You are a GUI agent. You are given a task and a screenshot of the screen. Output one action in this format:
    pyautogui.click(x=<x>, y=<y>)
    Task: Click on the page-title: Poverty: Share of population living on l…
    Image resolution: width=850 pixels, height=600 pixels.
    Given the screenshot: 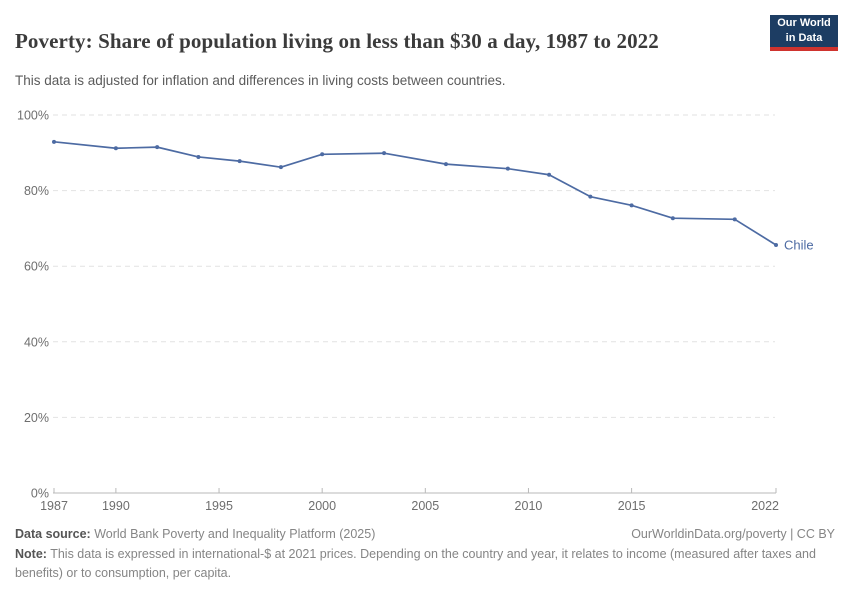 What is the action you would take?
    pyautogui.click(x=337, y=41)
    